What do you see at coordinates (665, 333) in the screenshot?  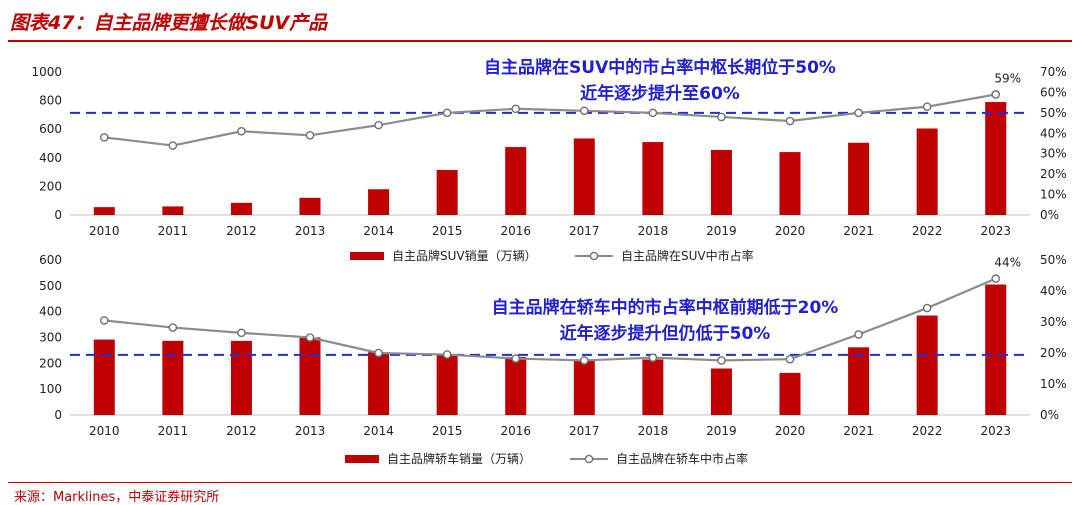 I see `annotation-text: 近年逐步提升但仍低于50%` at bounding box center [665, 333].